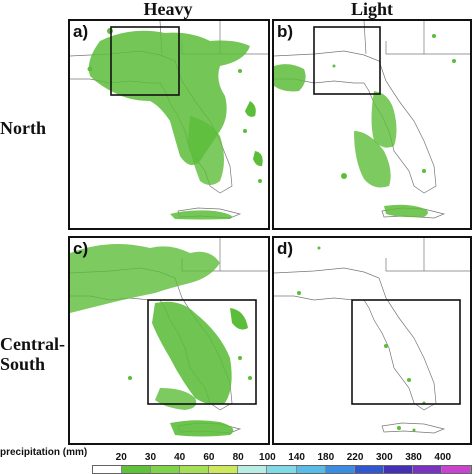 The image size is (474, 474). Describe the element at coordinates (355, 457) in the screenshot. I see `legend-tick-label: 220` at that location.